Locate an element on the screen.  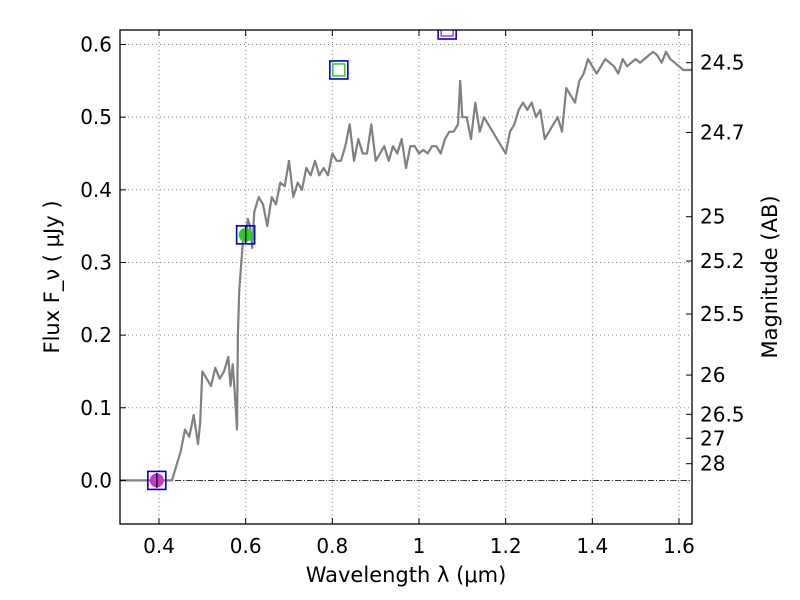
y-tick-label: 0.2 is located at coordinates (96, 335).